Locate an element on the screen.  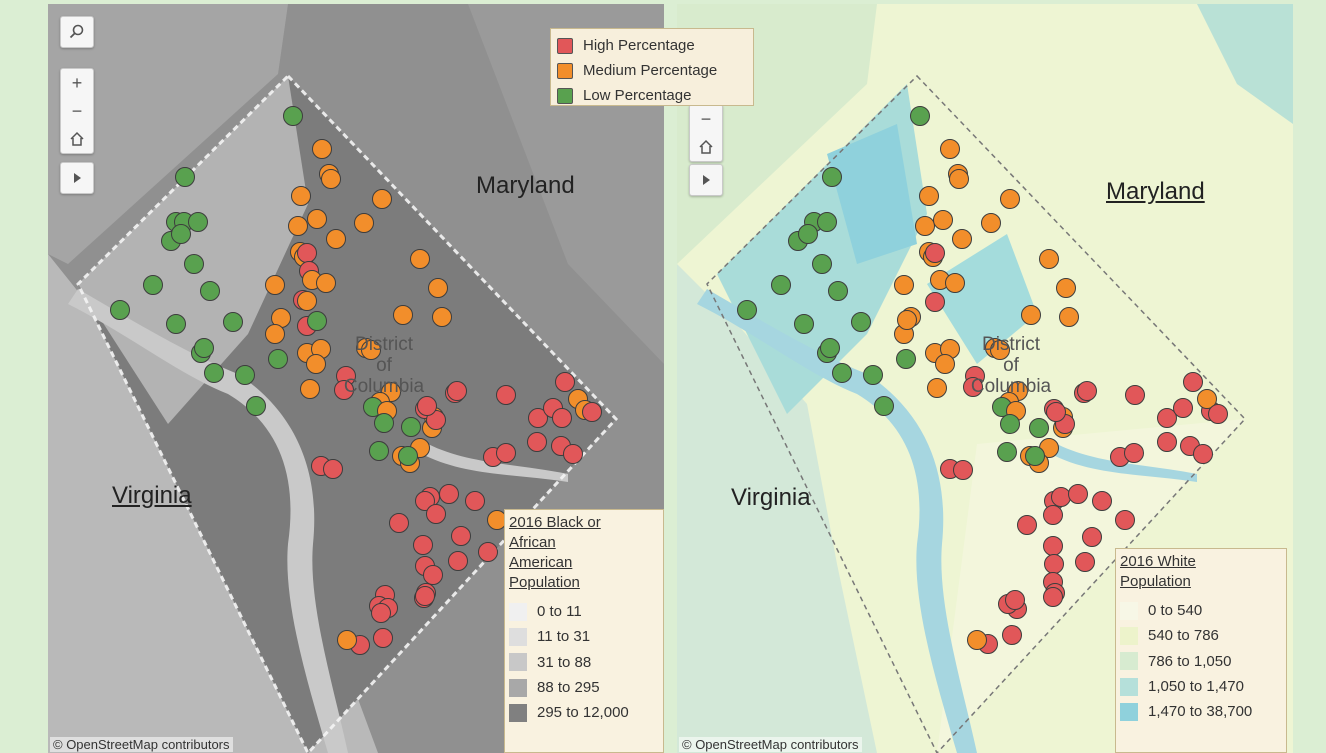
white-population-legend-item: 0 to 540 is located at coordinates (1201, 610).